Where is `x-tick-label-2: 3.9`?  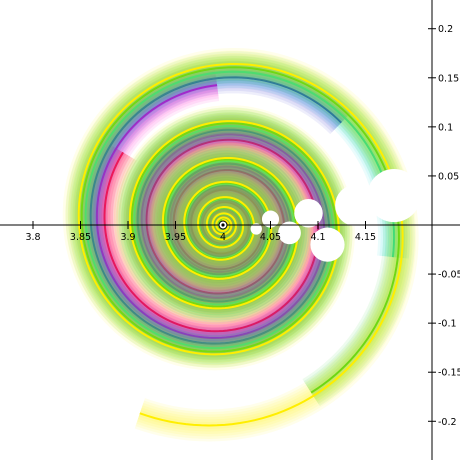 x-tick-label-2: 3.9 is located at coordinates (127, 237).